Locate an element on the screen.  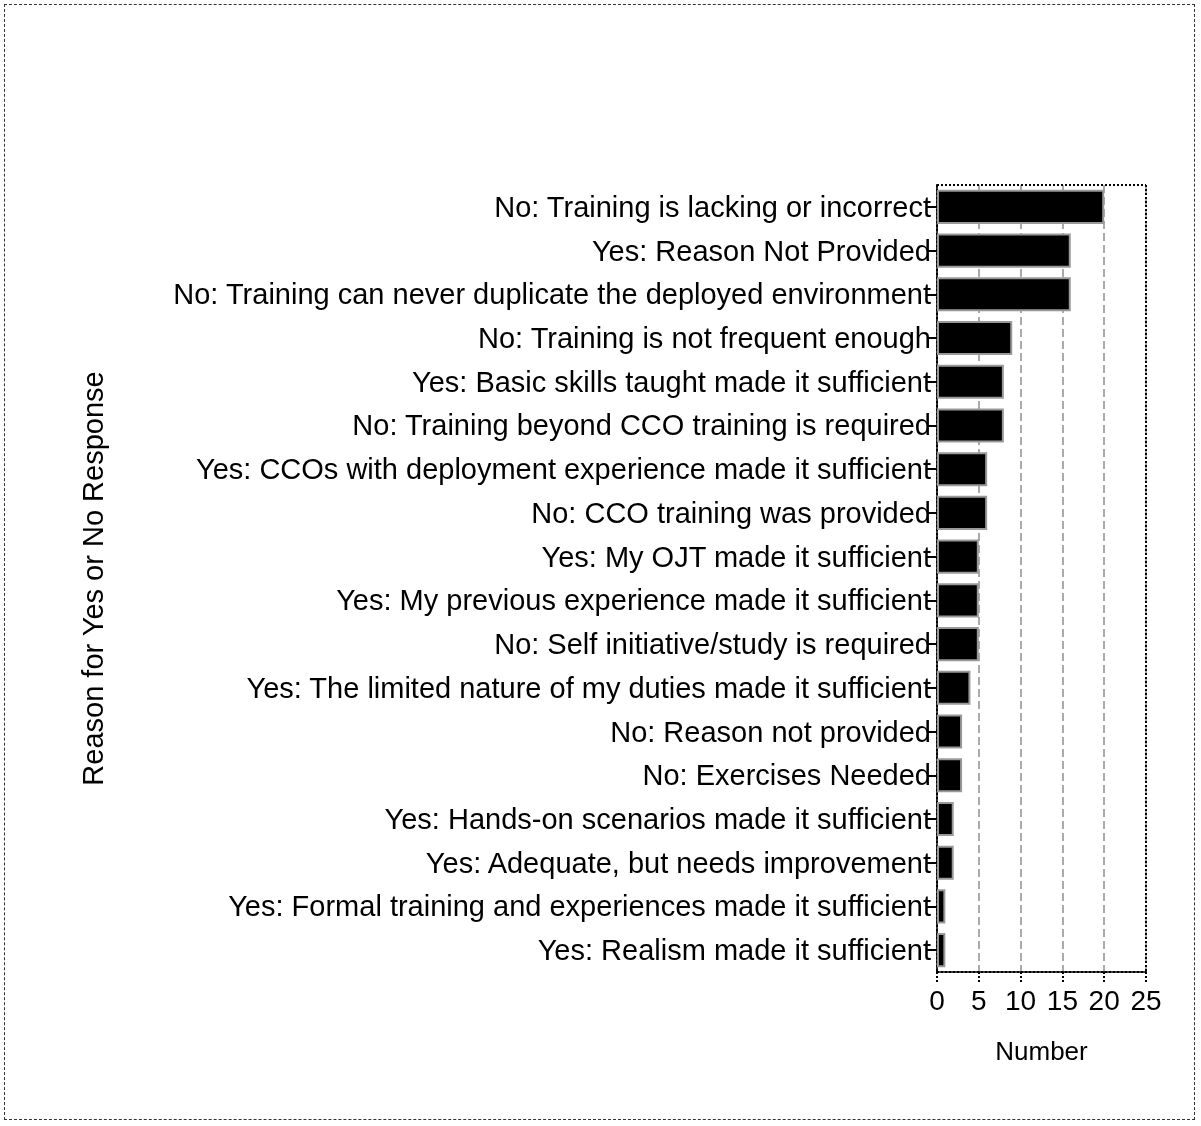
y-tick-label: No: Training is lacking or incorrect is located at coordinates (712, 206).